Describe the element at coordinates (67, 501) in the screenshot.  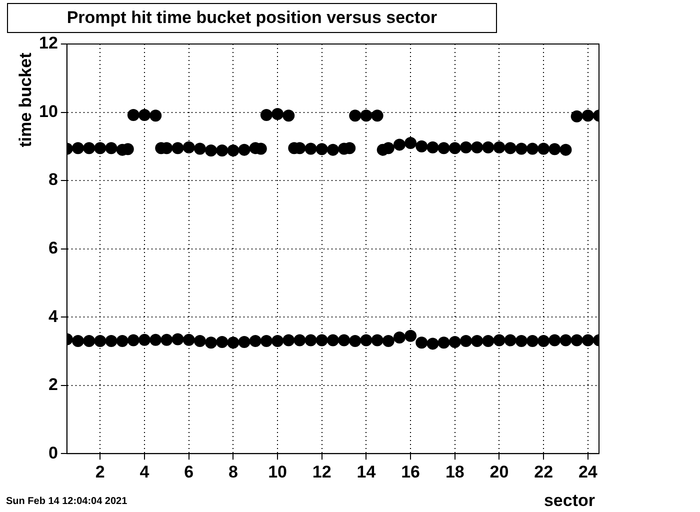
I see `text: Sun Feb 14 12:04:04 2021` at that location.